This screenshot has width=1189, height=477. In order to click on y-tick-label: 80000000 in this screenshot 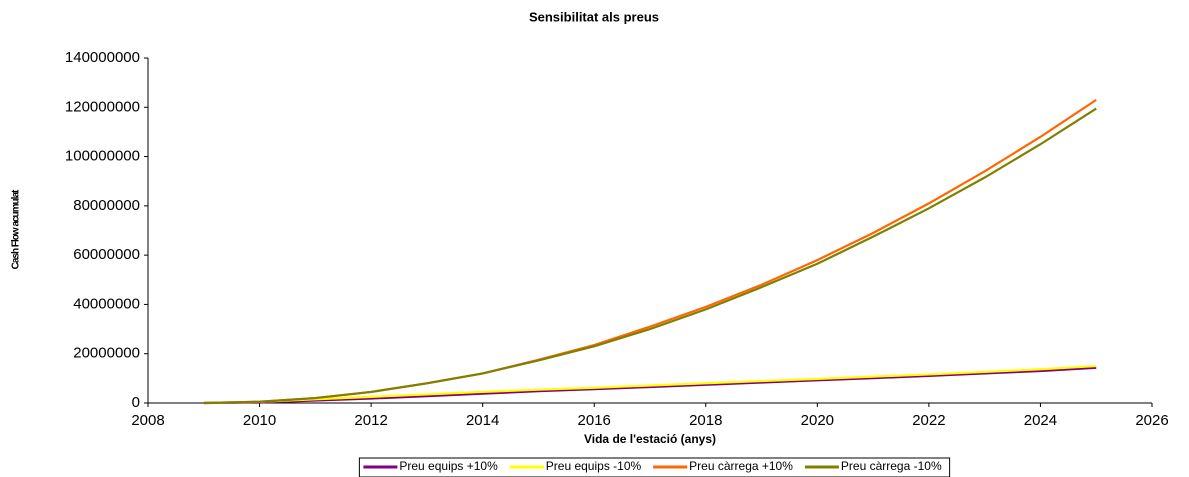, I will do `click(106, 205)`.